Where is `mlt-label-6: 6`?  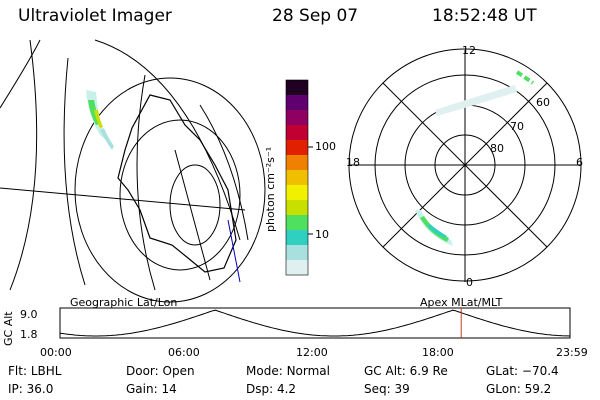
mlt-label-6: 6 is located at coordinates (579, 162).